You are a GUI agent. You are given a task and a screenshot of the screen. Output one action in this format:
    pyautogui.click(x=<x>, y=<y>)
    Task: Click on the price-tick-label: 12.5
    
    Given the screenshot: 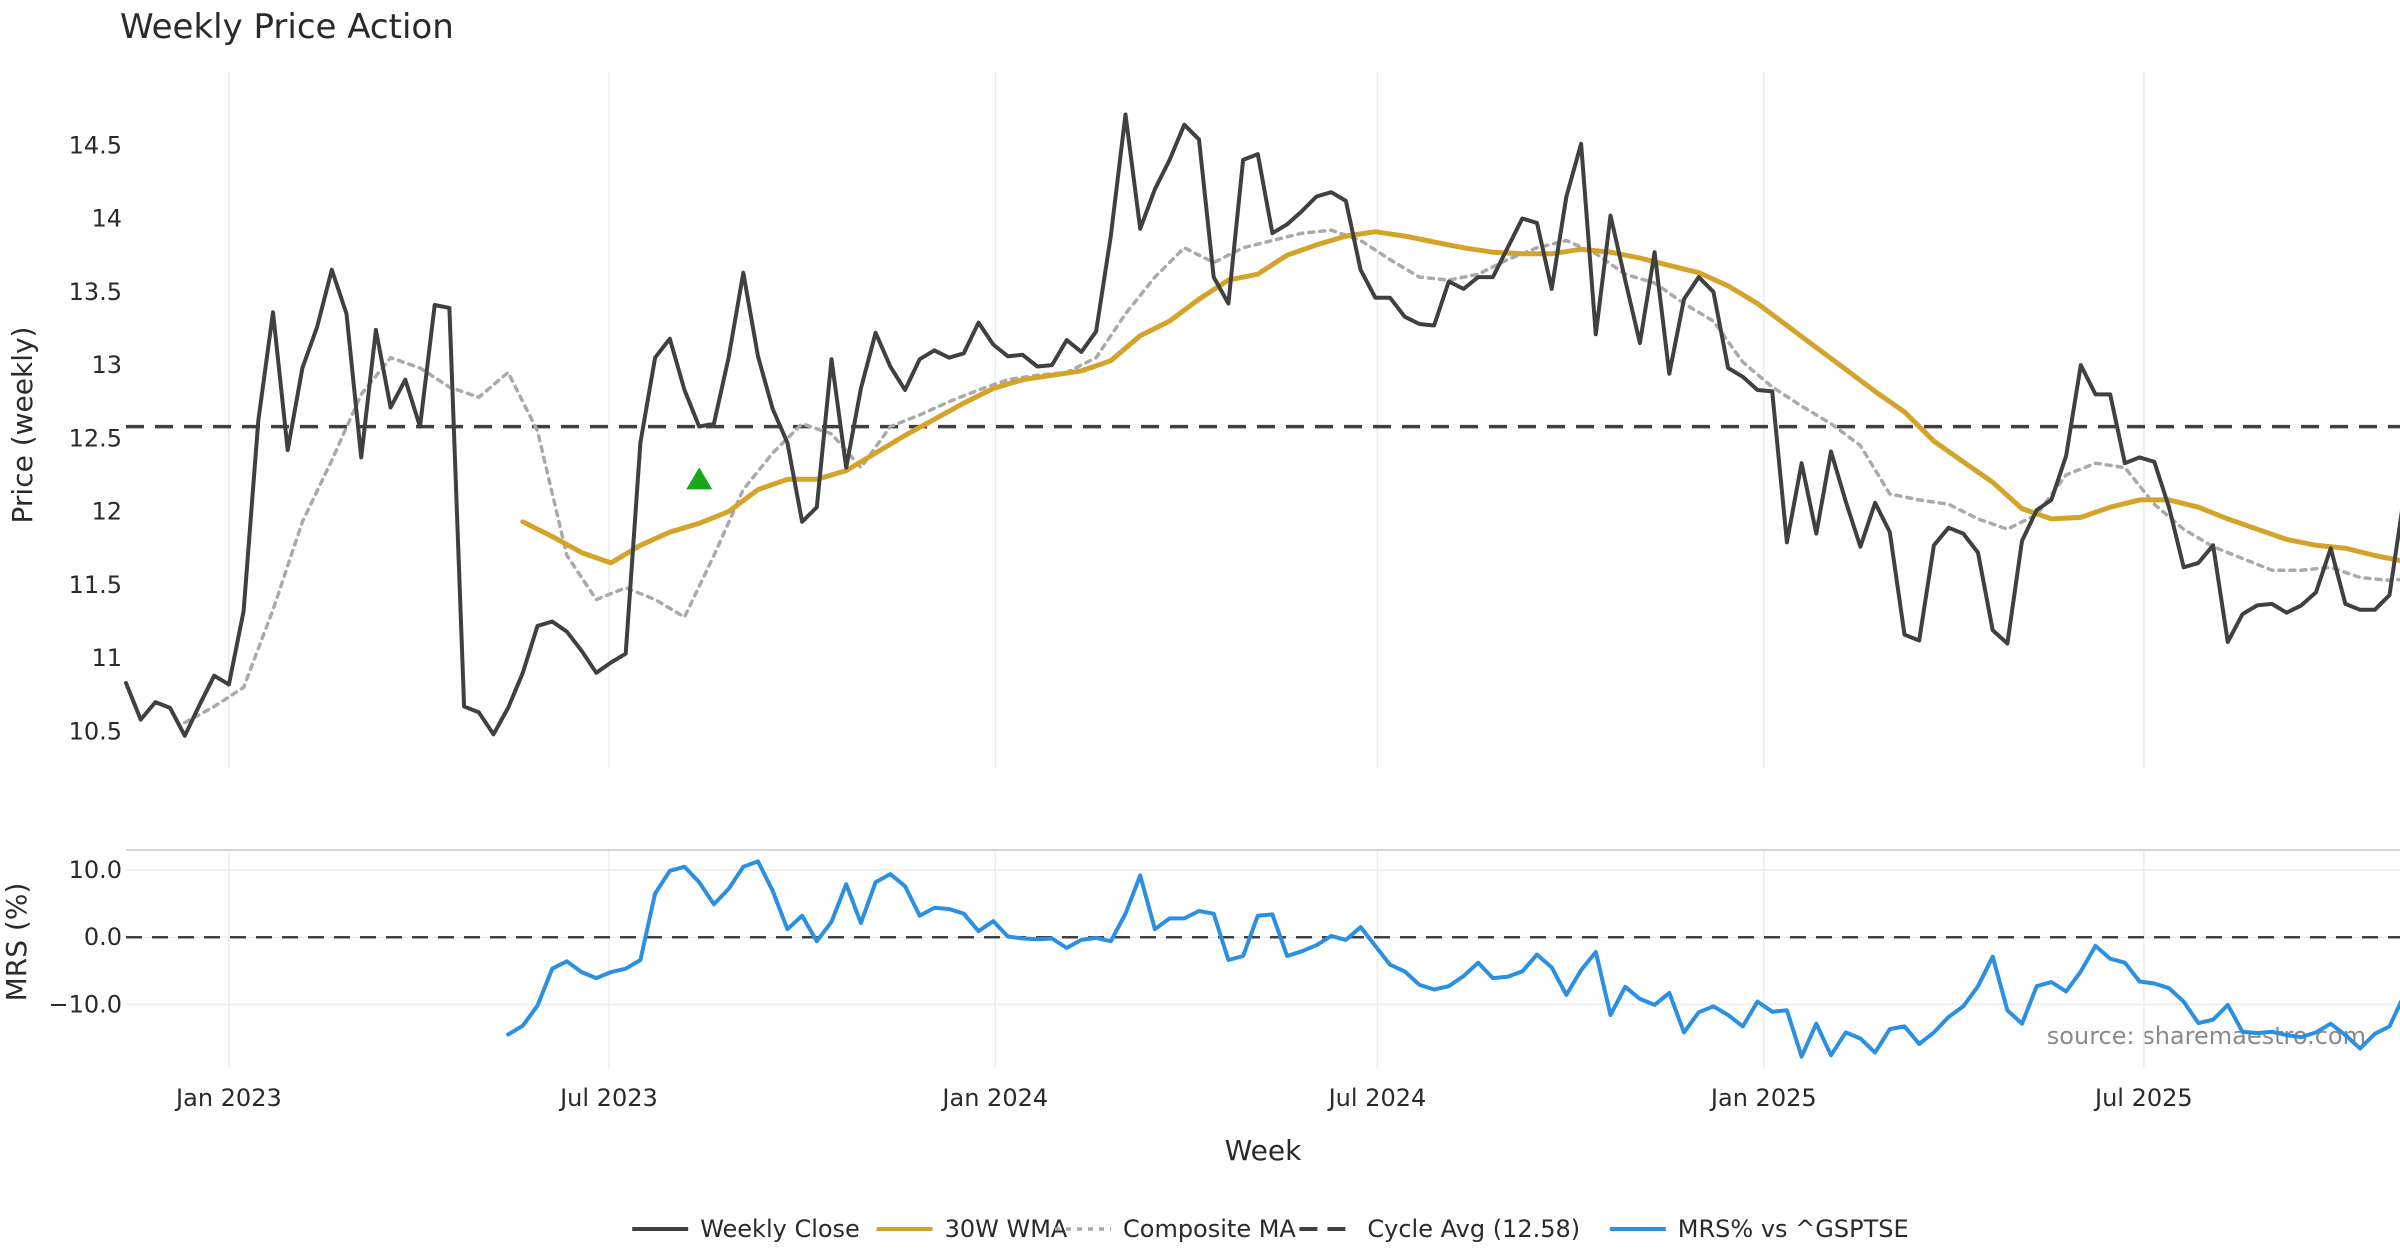 What is the action you would take?
    pyautogui.click(x=95, y=438)
    